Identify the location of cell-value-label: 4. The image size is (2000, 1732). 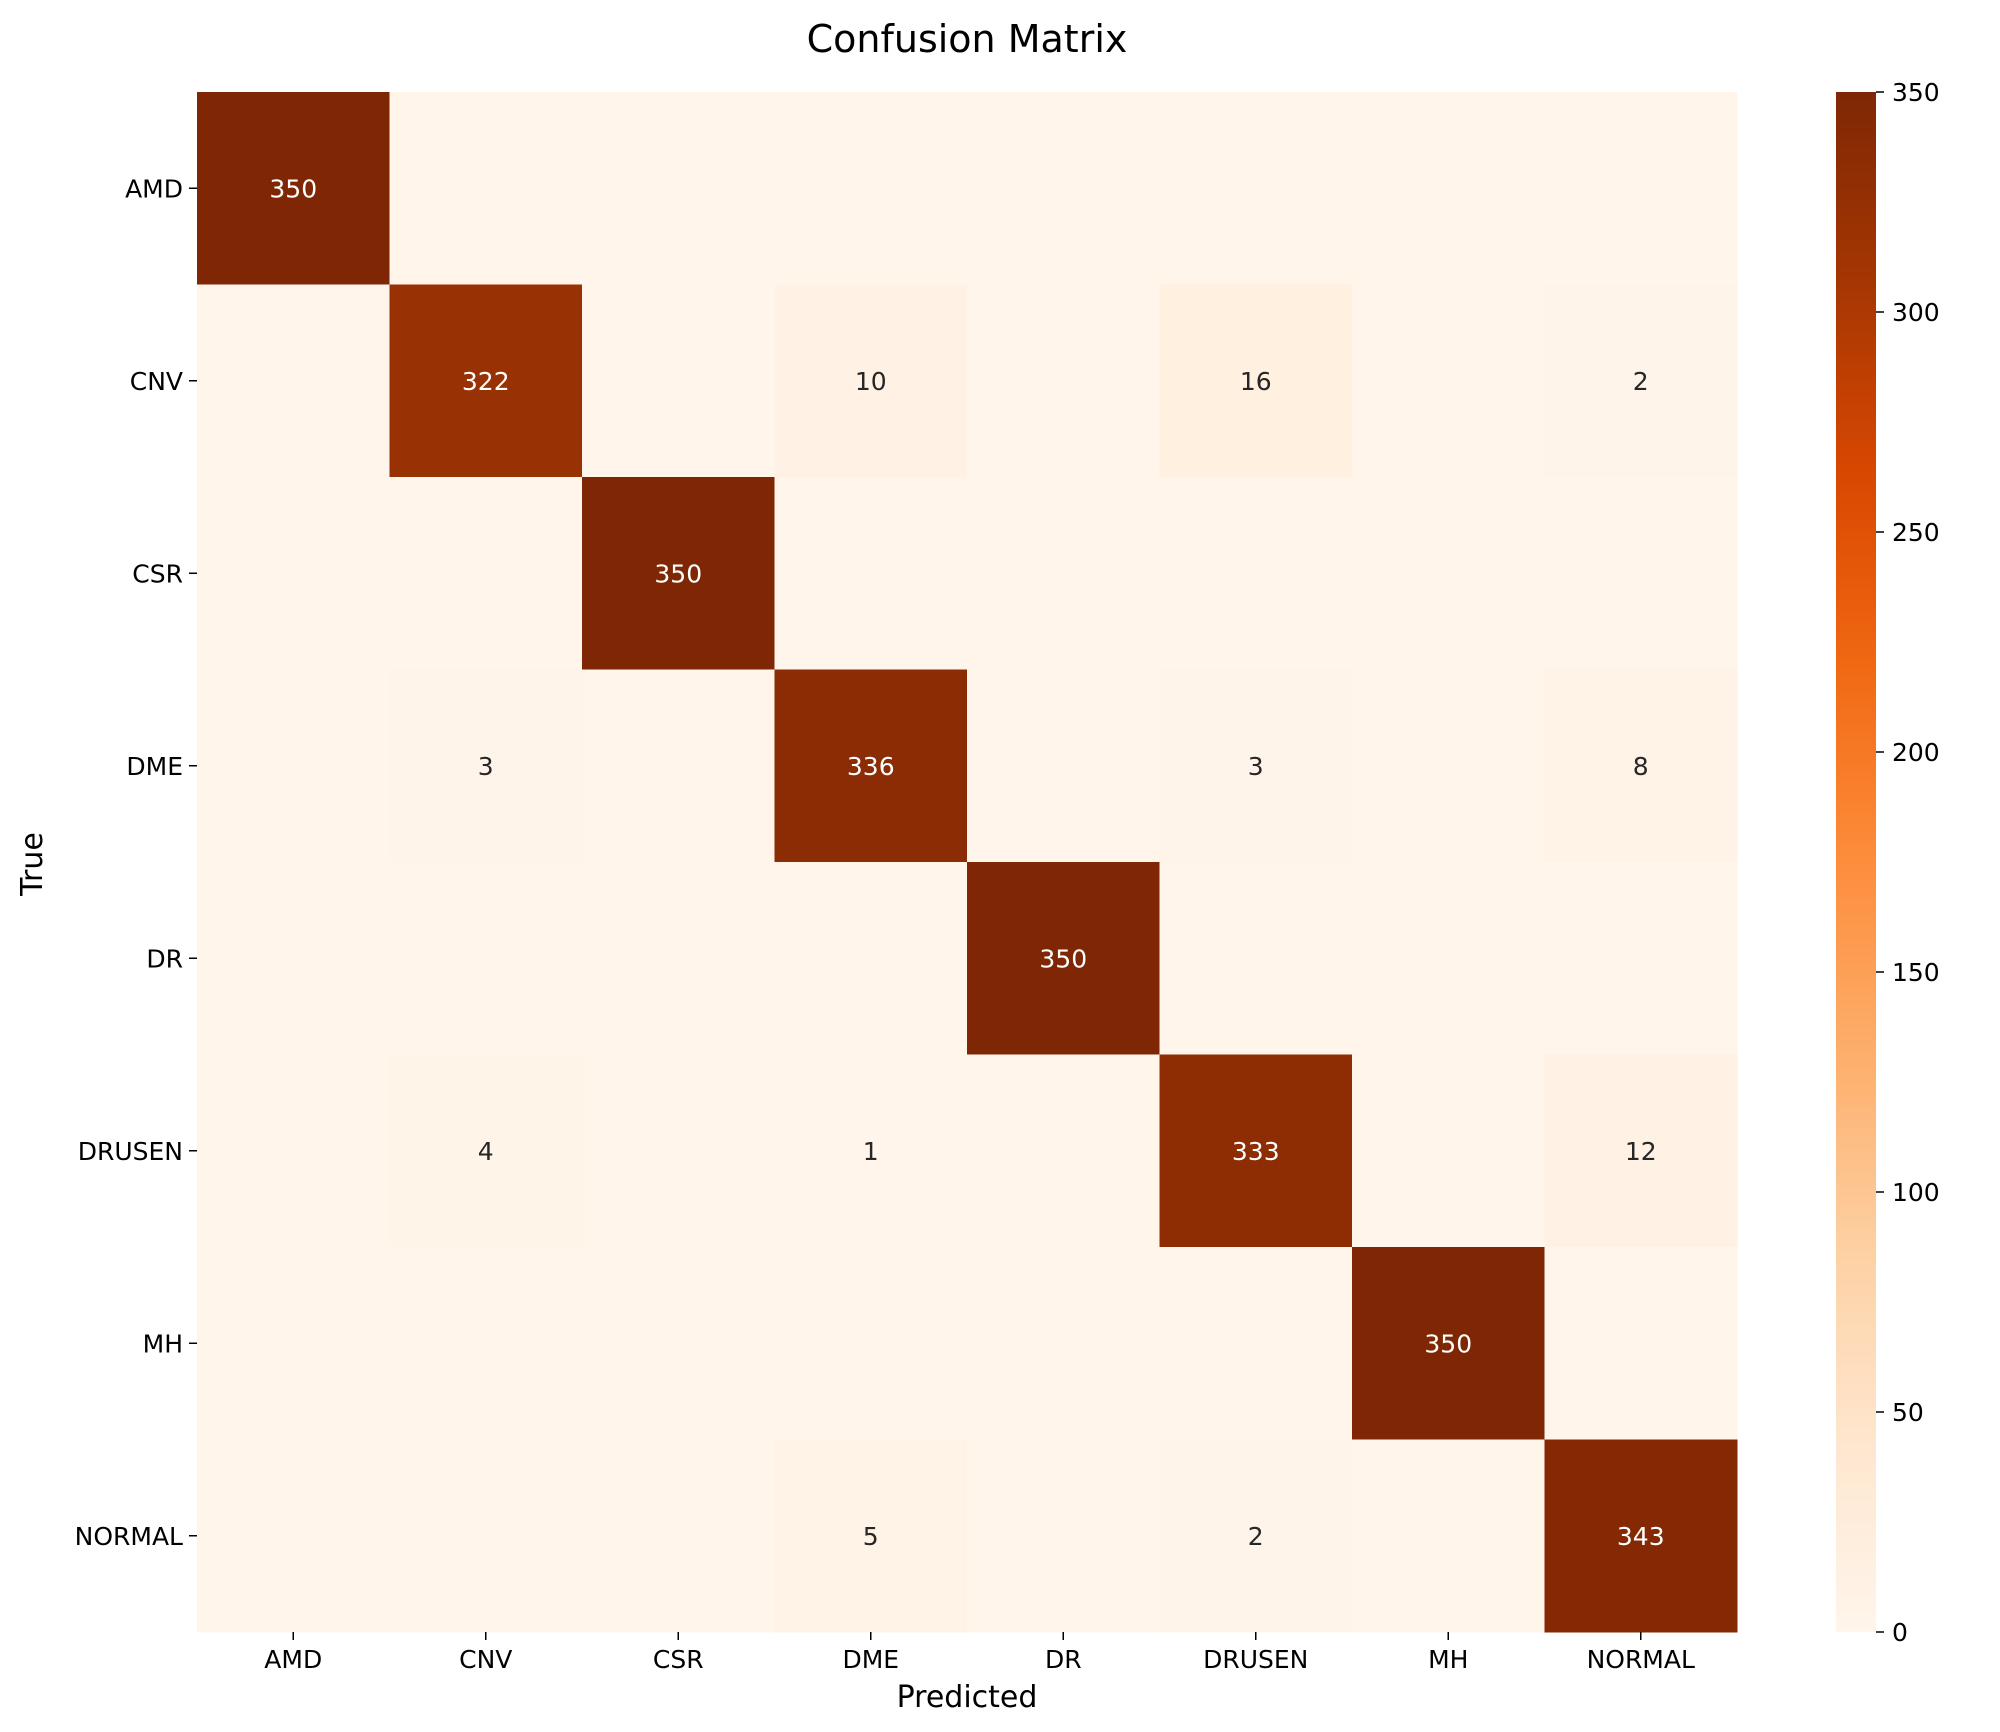
(486, 1151).